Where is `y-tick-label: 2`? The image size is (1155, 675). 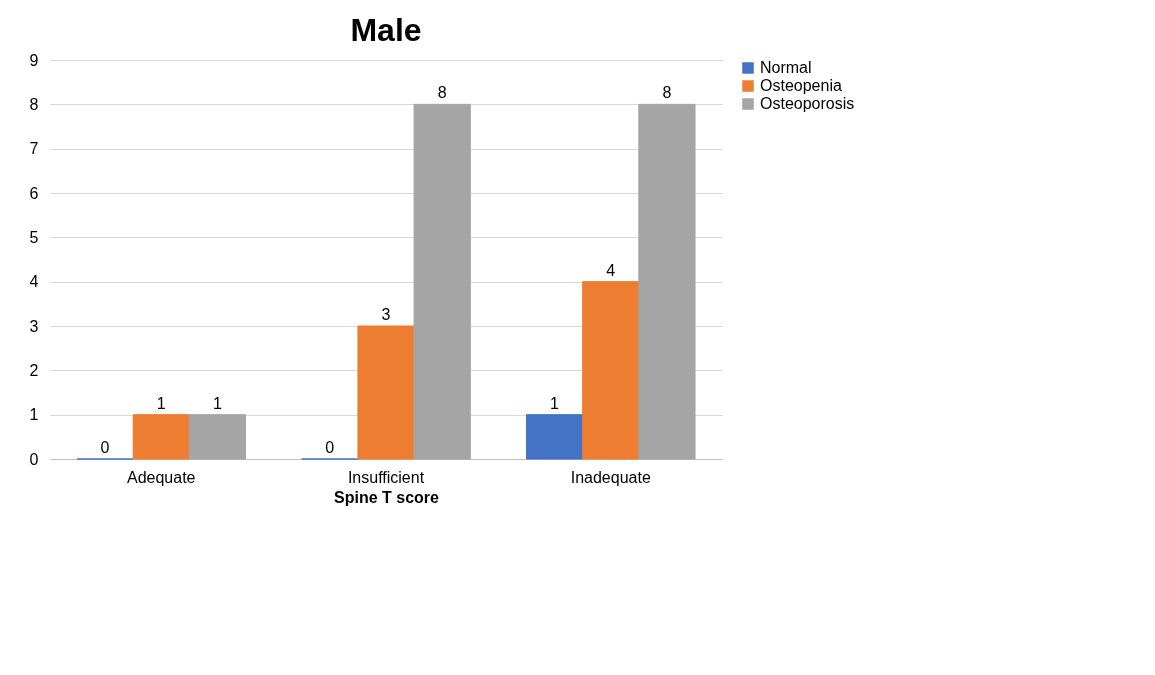
y-tick-label: 2 is located at coordinates (34, 370).